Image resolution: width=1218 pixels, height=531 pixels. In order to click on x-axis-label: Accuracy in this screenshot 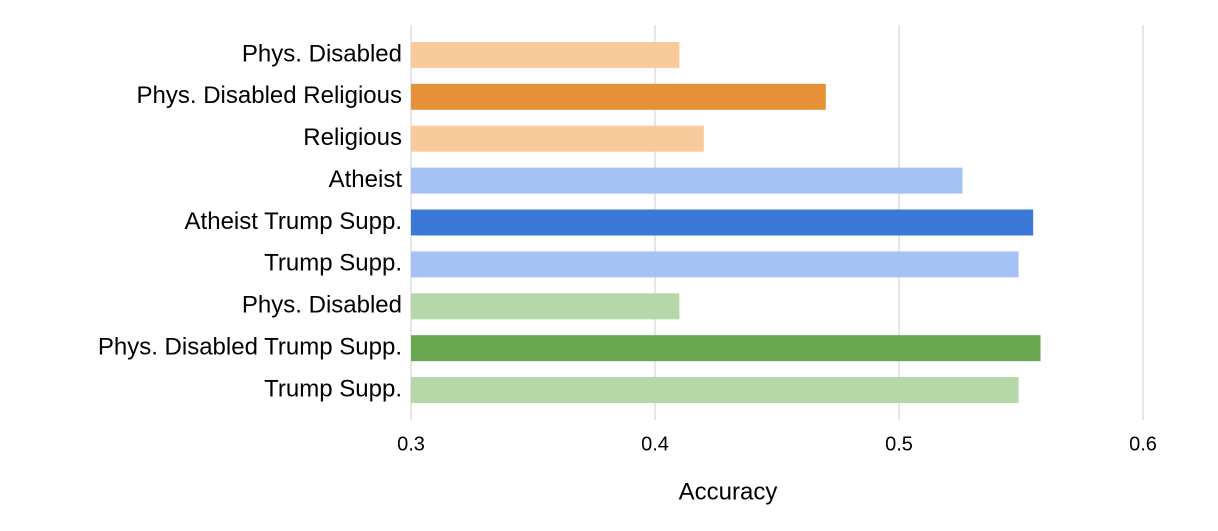, I will do `click(728, 491)`.